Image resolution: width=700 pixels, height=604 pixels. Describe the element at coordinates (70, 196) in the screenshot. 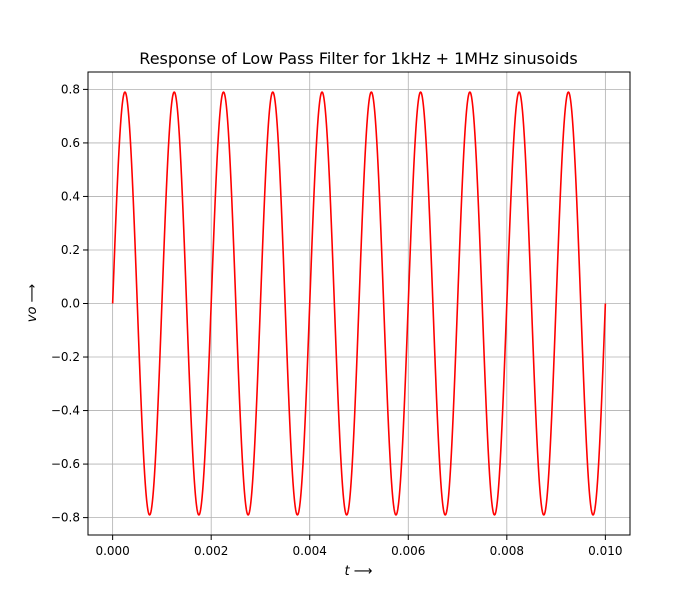

I see `y-tick-label: 0.4` at that location.